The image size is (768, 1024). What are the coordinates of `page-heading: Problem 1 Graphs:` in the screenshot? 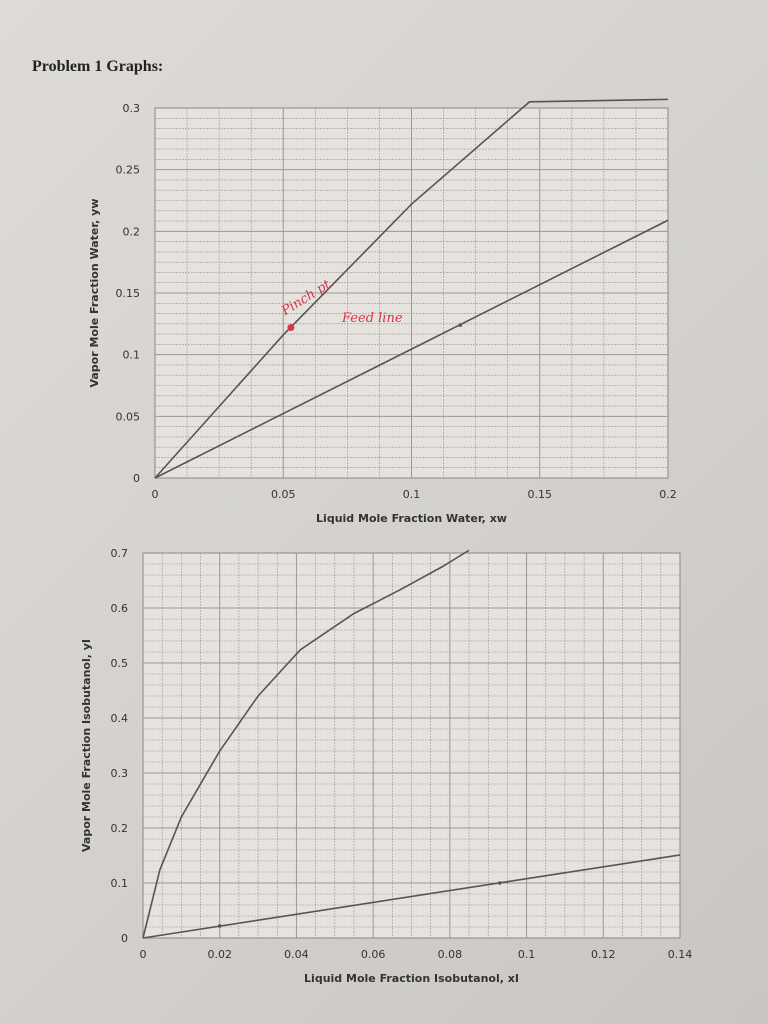 It's located at (98, 66).